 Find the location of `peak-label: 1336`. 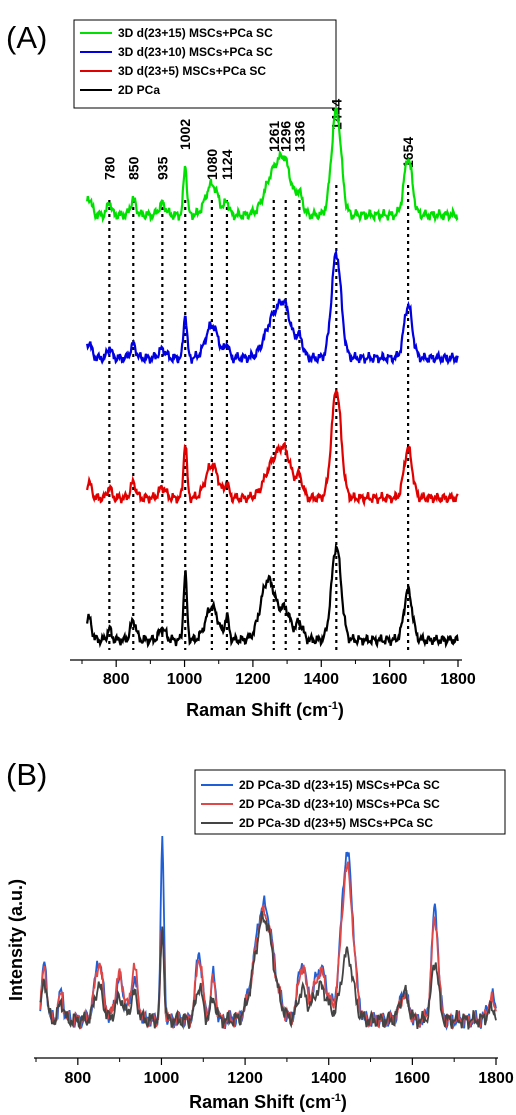

peak-label: 1336 is located at coordinates (299, 136).